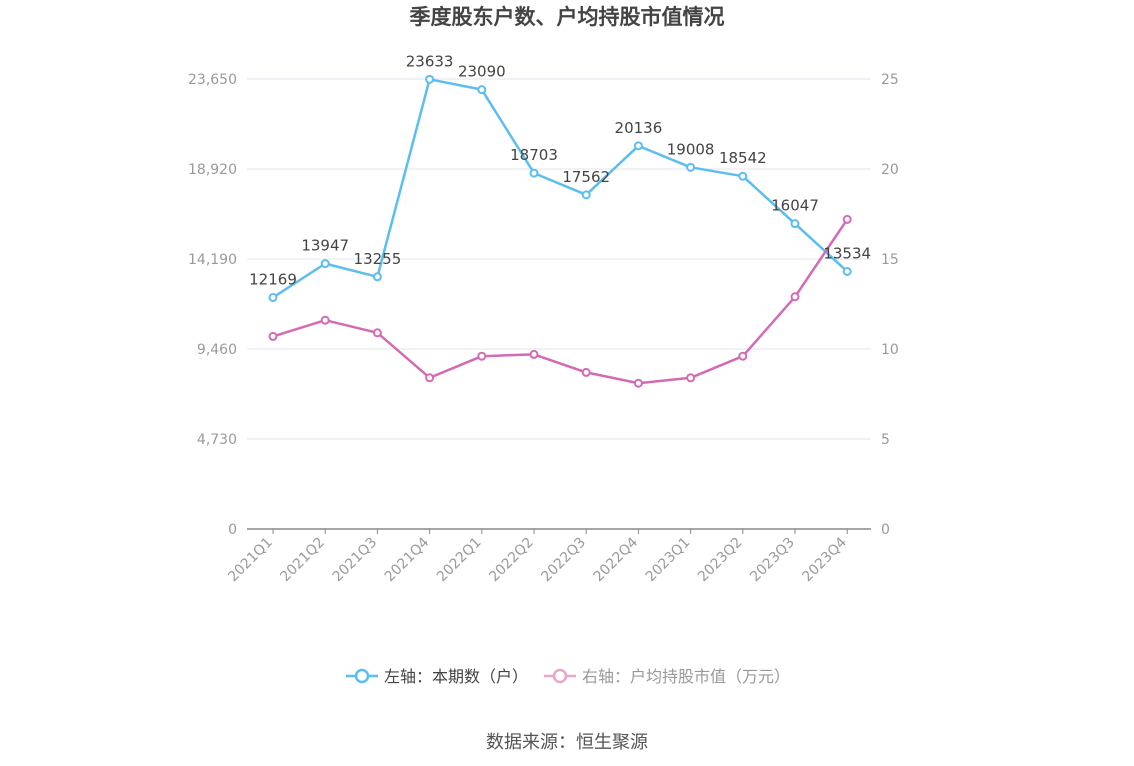 The height and width of the screenshot is (766, 1134). Describe the element at coordinates (890, 350) in the screenshot. I see `y-right-tick-label: 10` at that location.